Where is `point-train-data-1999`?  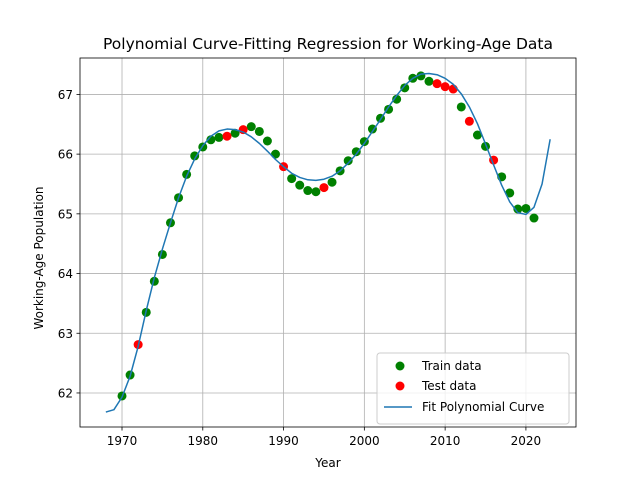
point-train-data-1999 is located at coordinates (356, 152).